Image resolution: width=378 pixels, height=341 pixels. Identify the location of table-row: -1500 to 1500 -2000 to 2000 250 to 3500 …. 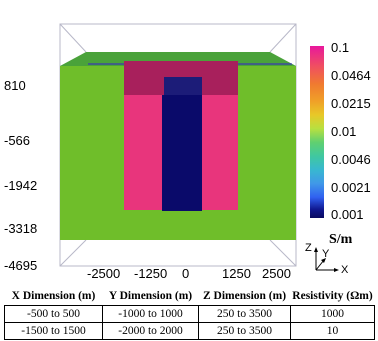
(189, 331).